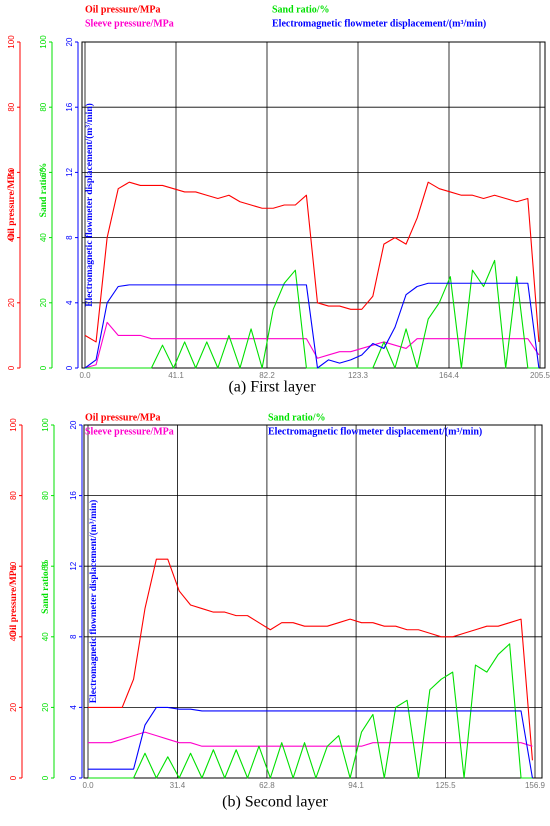  I want to click on x-tick-label: 125.5, so click(446, 785).